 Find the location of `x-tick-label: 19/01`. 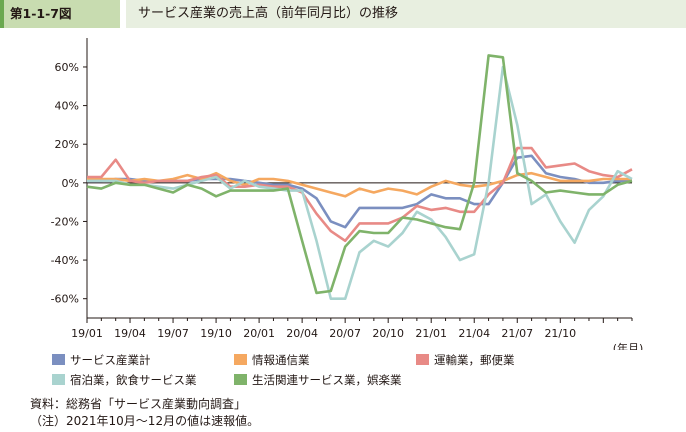

x-tick-label: 19/01 is located at coordinates (87, 333).